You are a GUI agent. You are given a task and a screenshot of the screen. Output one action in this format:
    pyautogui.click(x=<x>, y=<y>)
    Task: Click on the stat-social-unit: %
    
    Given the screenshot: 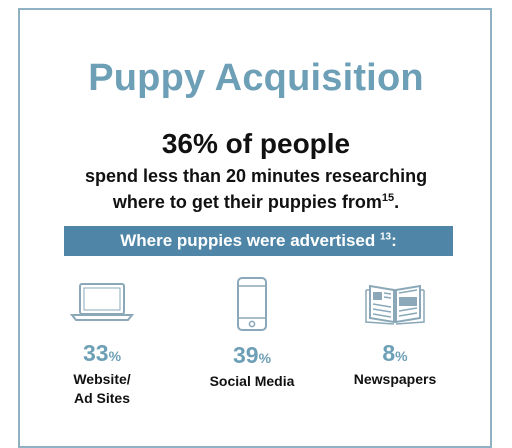 What is the action you would take?
    pyautogui.click(x=265, y=358)
    